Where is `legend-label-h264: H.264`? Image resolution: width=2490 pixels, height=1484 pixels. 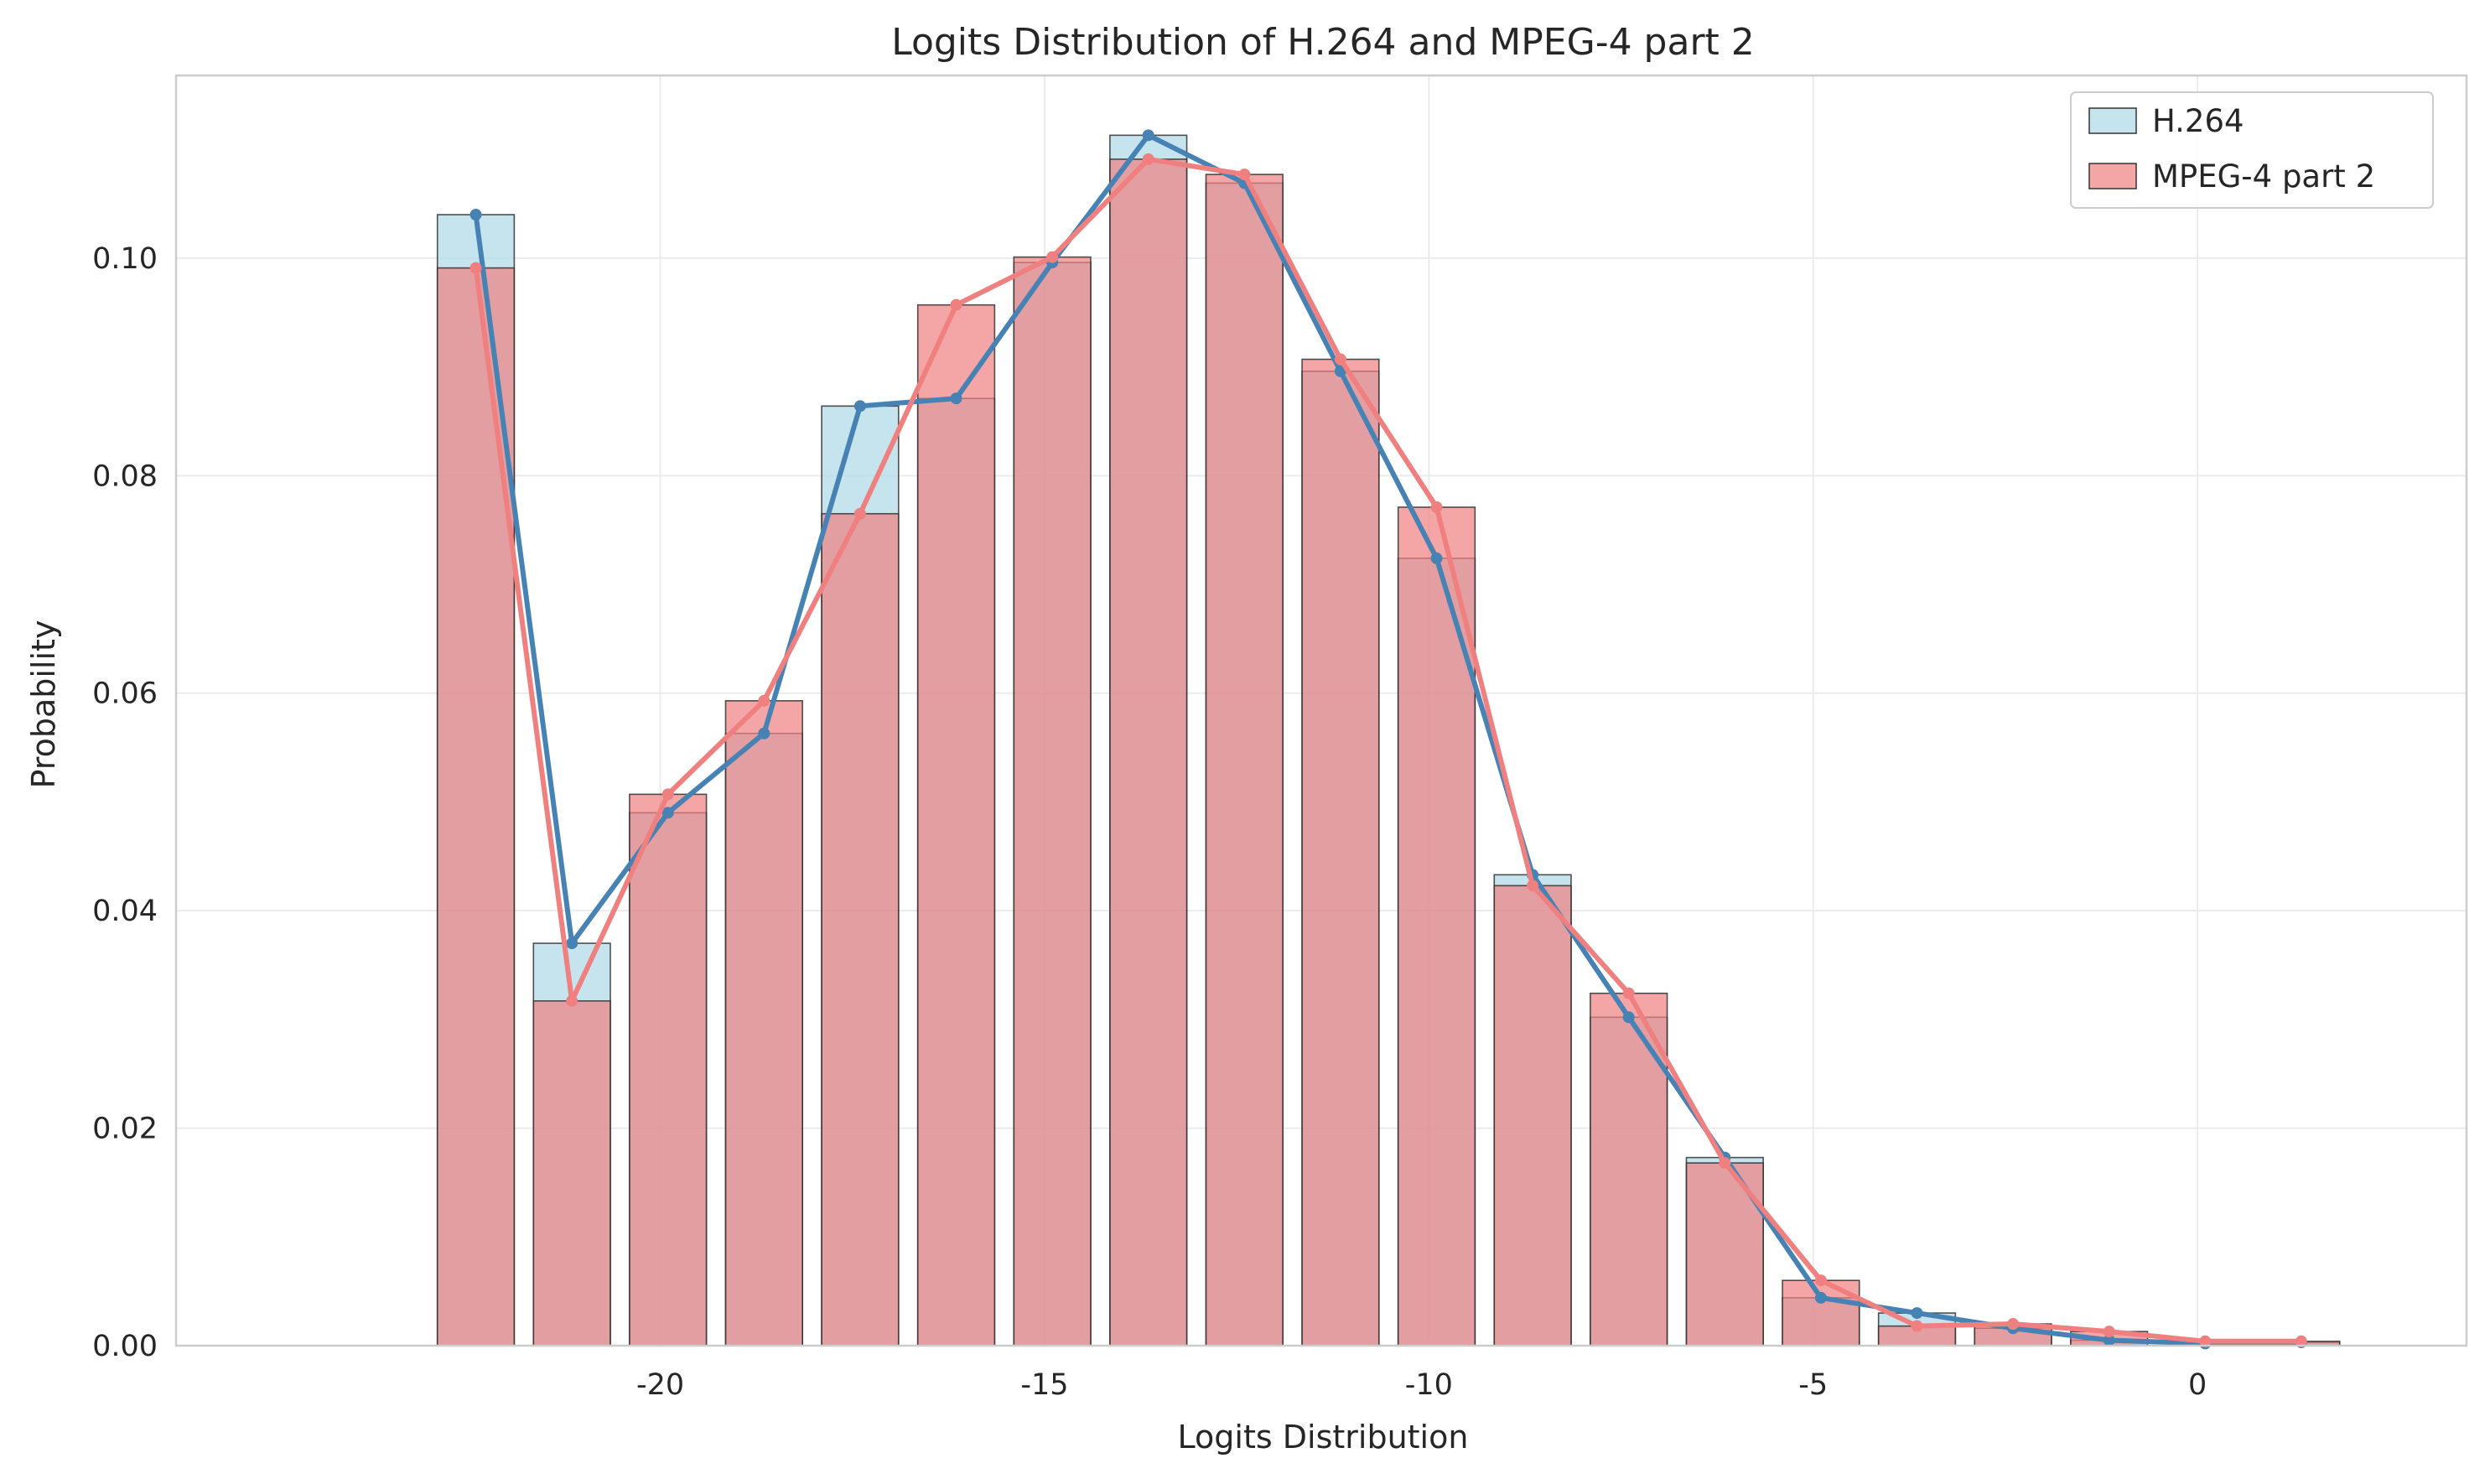 legend-label-h264: H.264 is located at coordinates (2198, 121).